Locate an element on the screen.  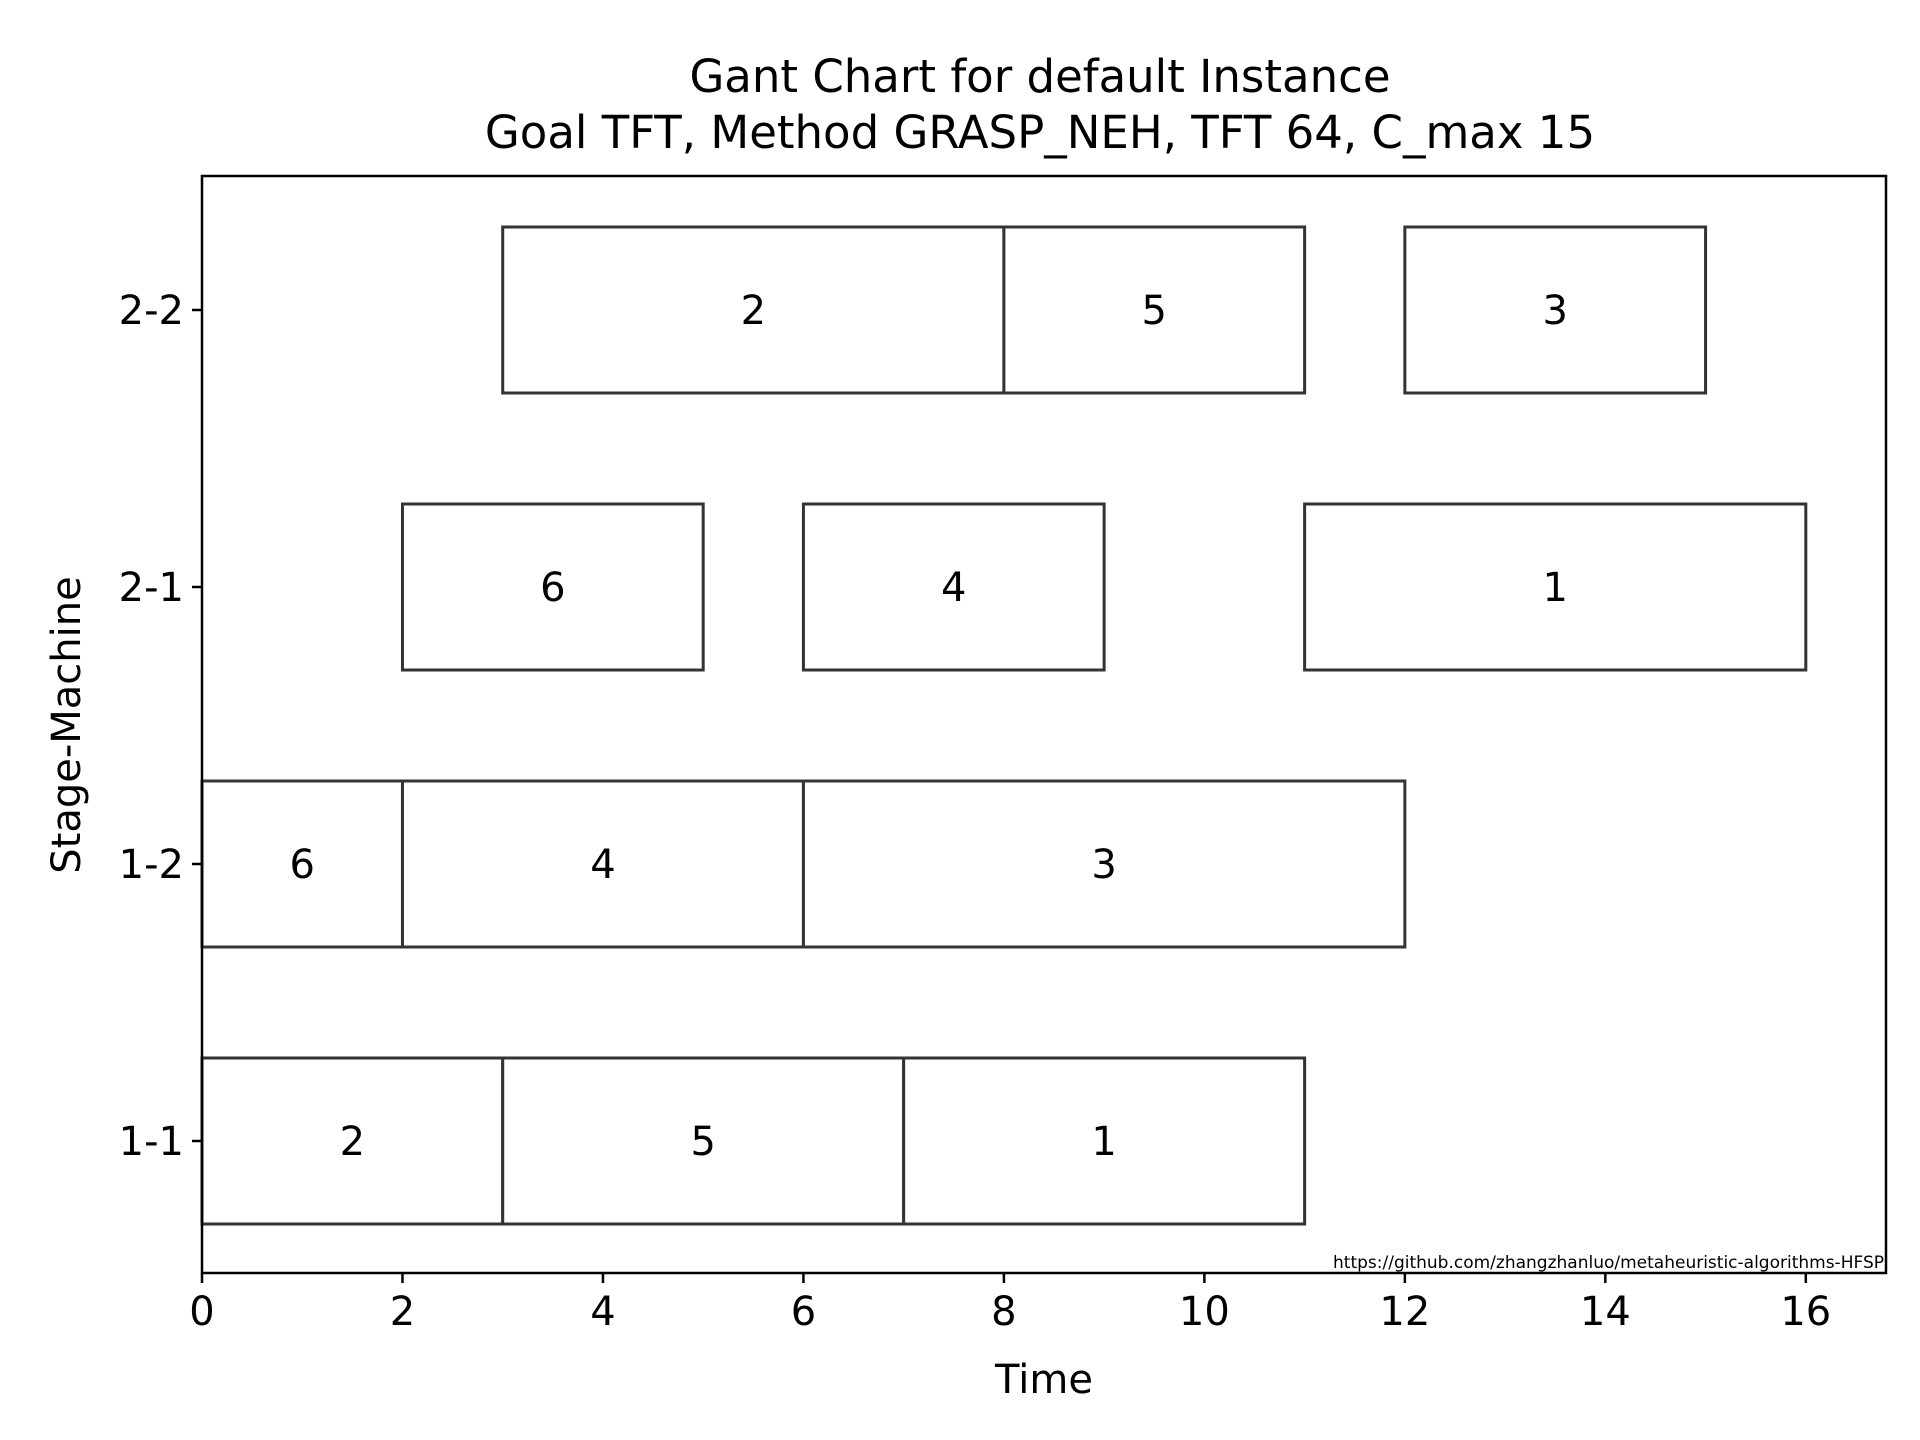
task-label-1-2-3: 6 is located at coordinates (302, 865).